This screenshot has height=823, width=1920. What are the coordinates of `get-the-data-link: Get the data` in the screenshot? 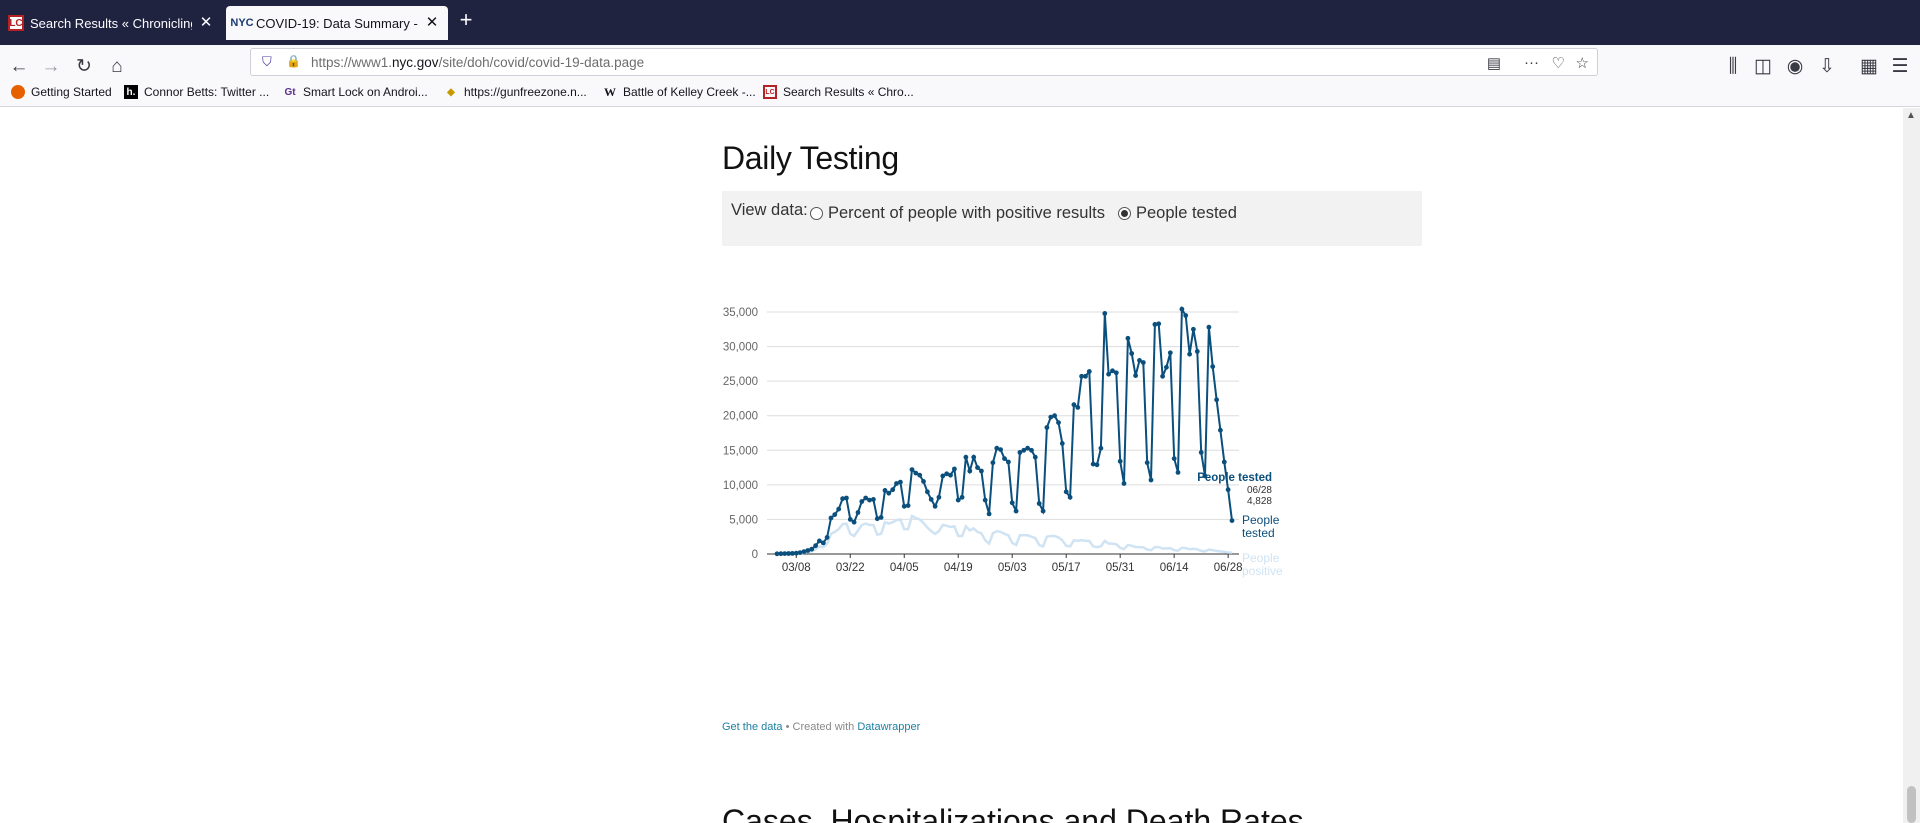 It's located at (752, 727).